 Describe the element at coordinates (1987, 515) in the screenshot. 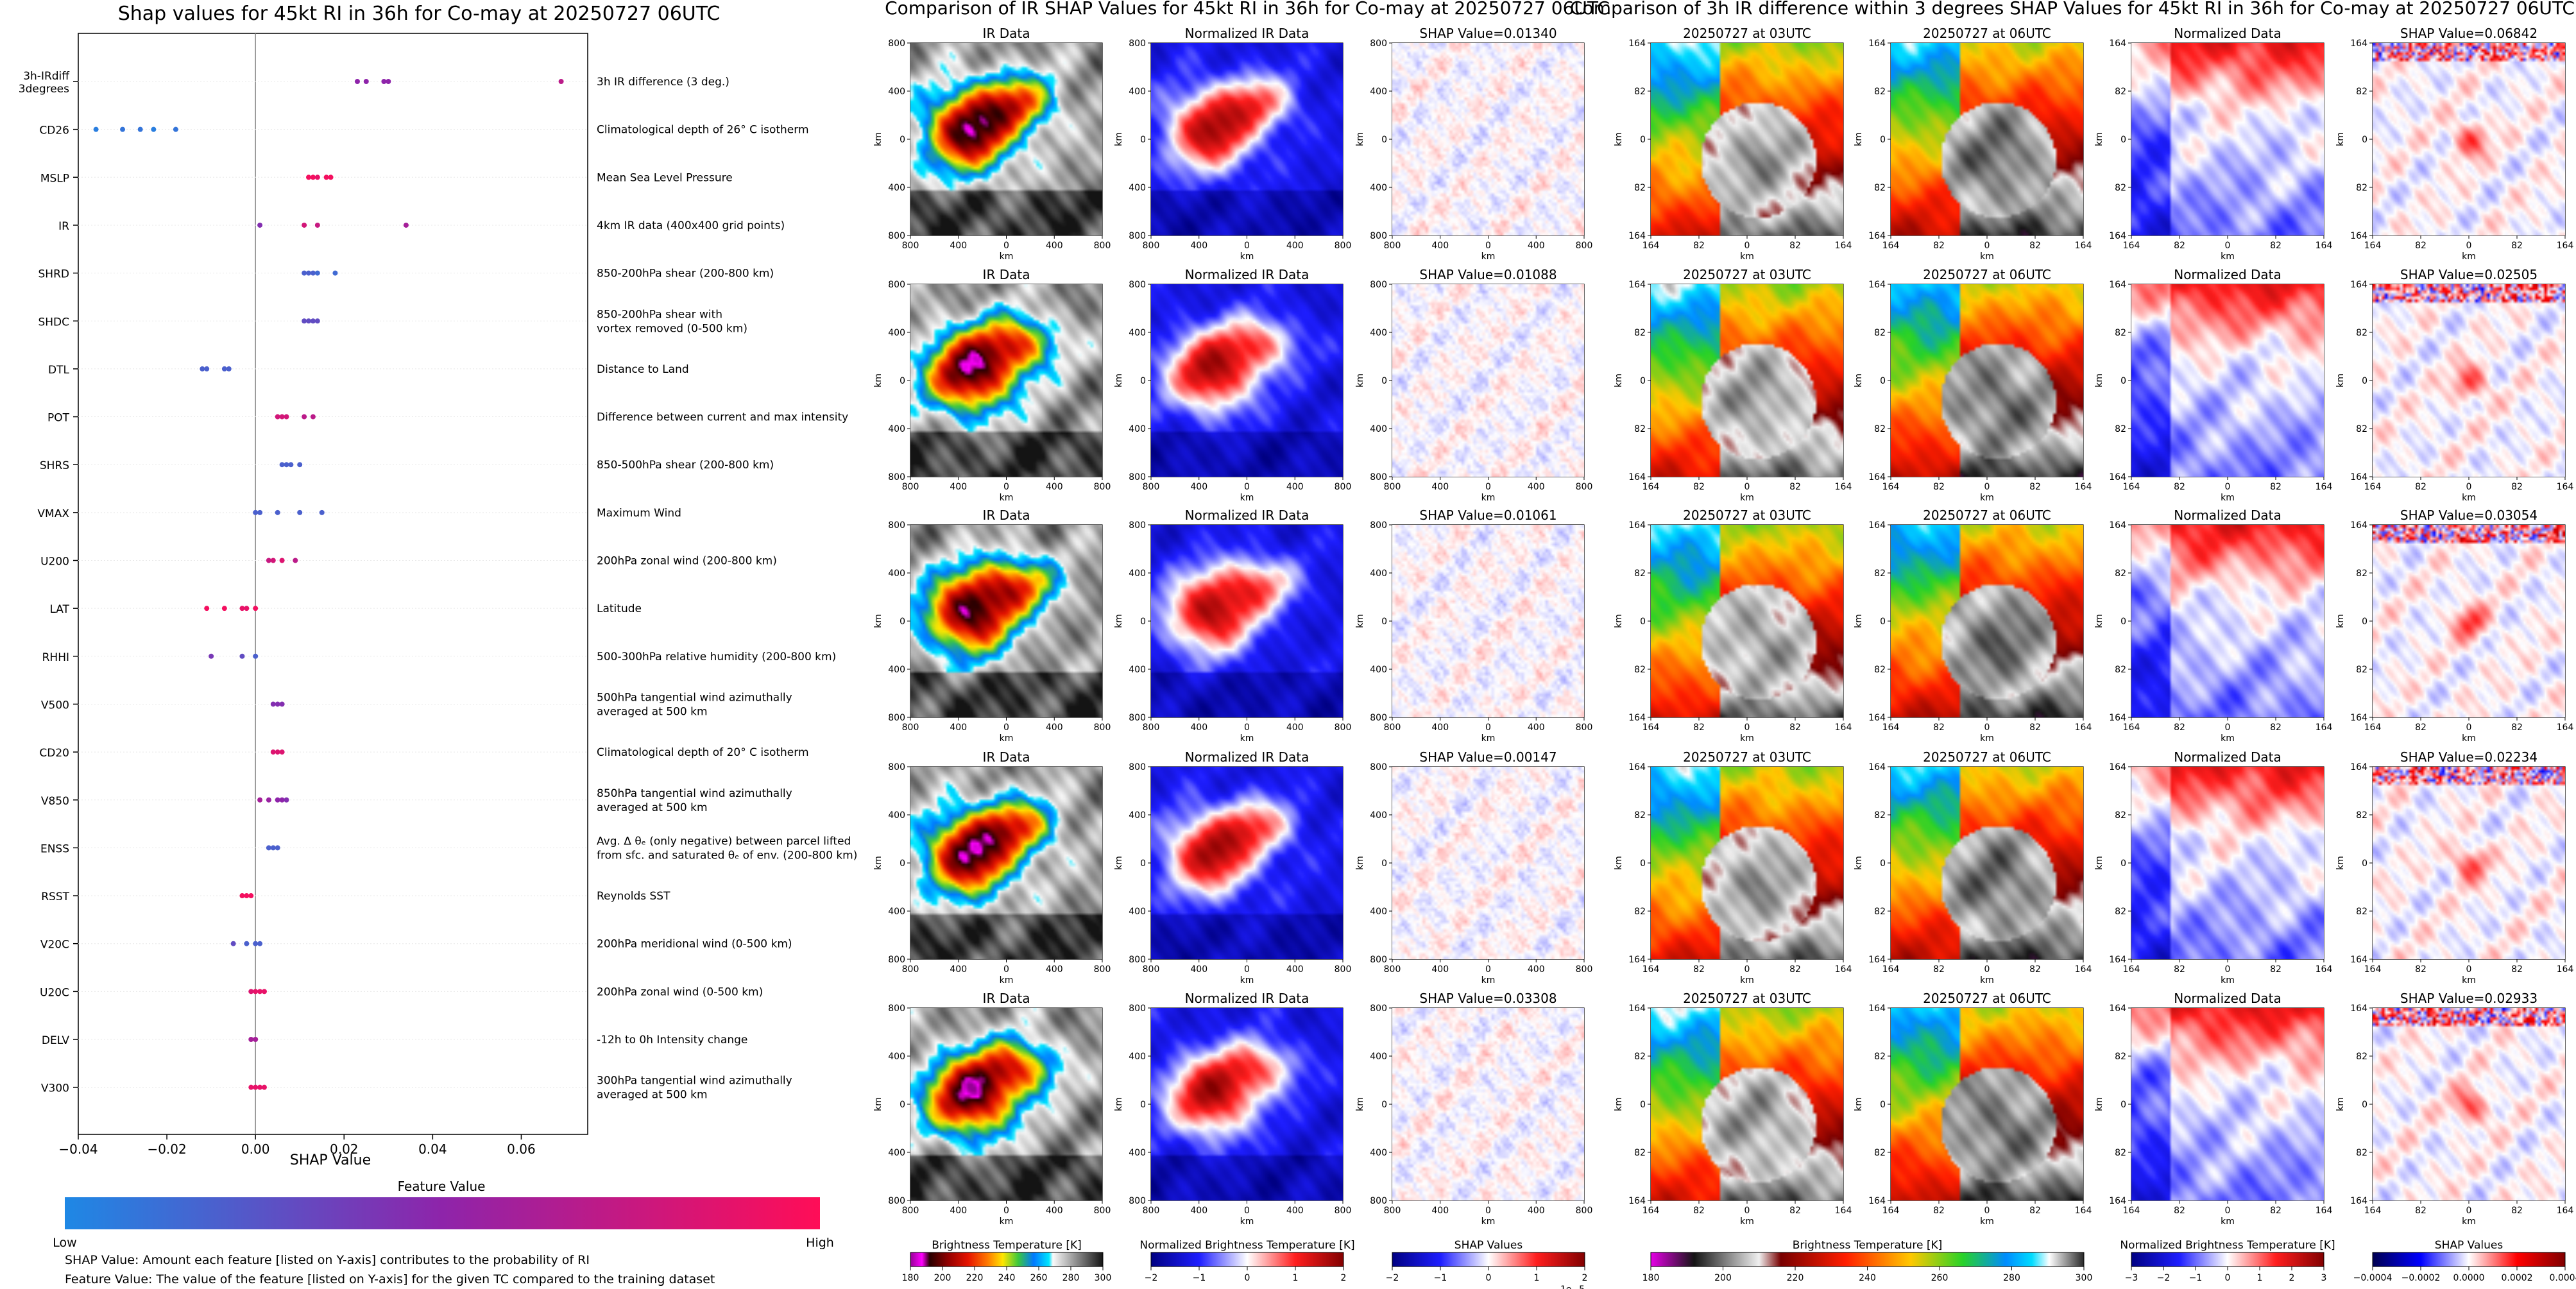

I see `diff-06utc-r2-title: 20250727 at 06UTC` at that location.